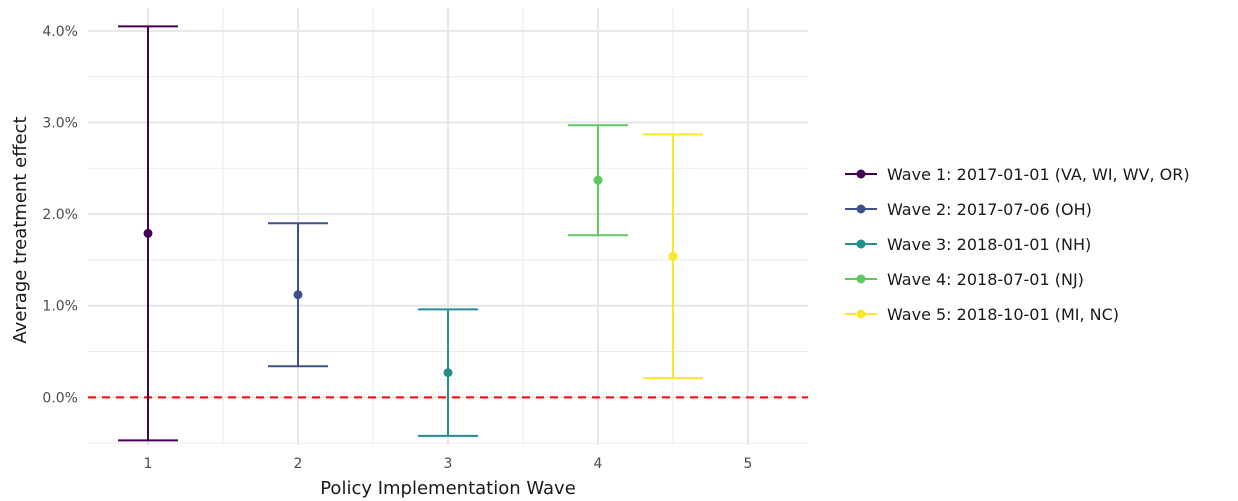  What do you see at coordinates (985, 279) in the screenshot?
I see `legend-label: Wave 4: 2018-07-01 (NJ)` at bounding box center [985, 279].